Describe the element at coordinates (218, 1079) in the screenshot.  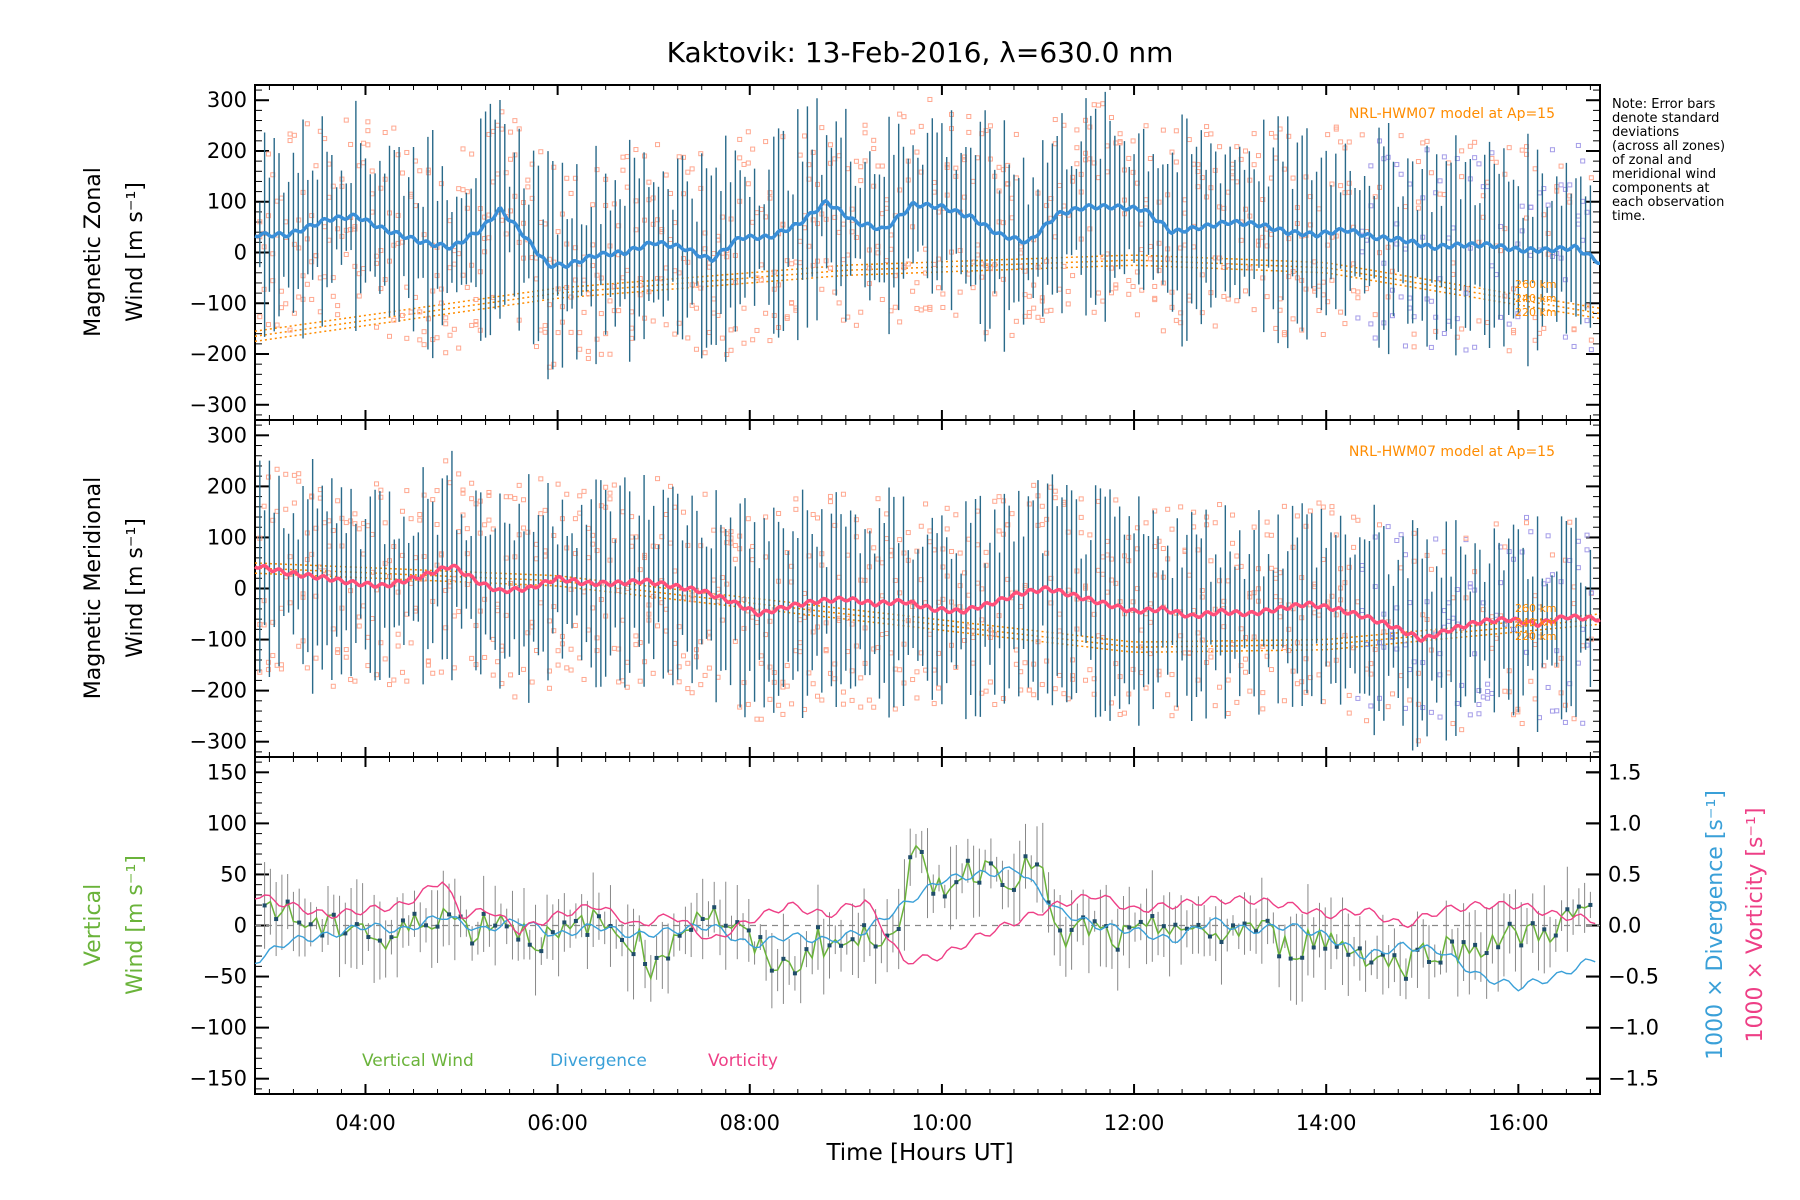
I see `y-tick-label: −150` at that location.